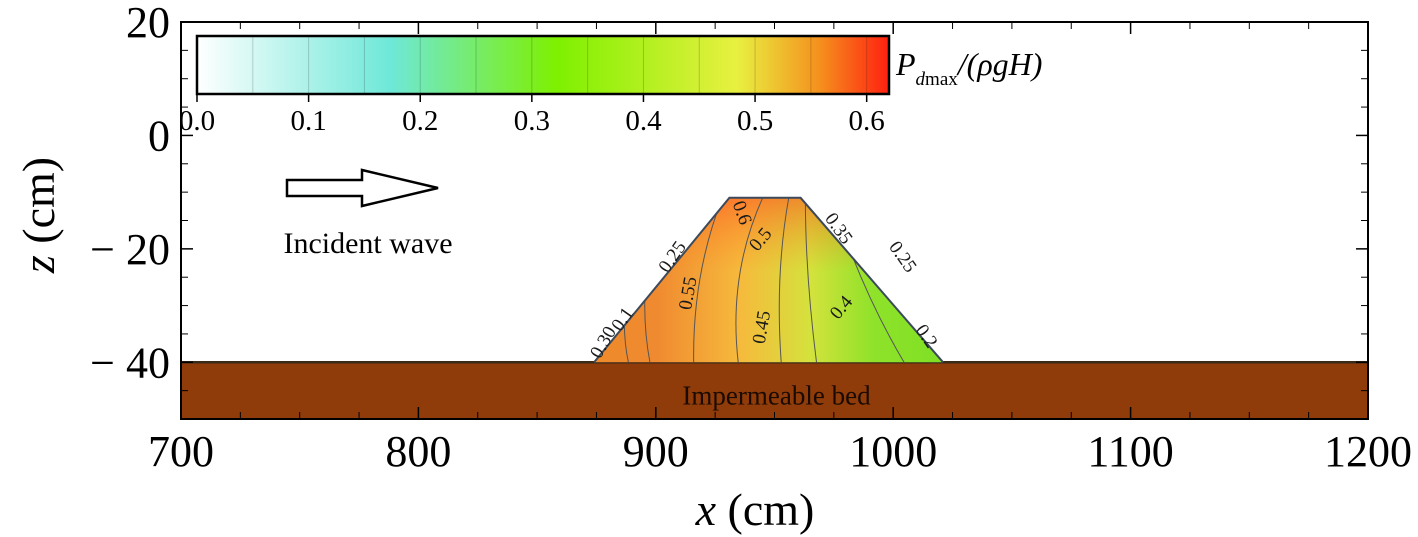 The image size is (1418, 537). I want to click on colorbar-tick-label: 0.4, so click(643, 121).